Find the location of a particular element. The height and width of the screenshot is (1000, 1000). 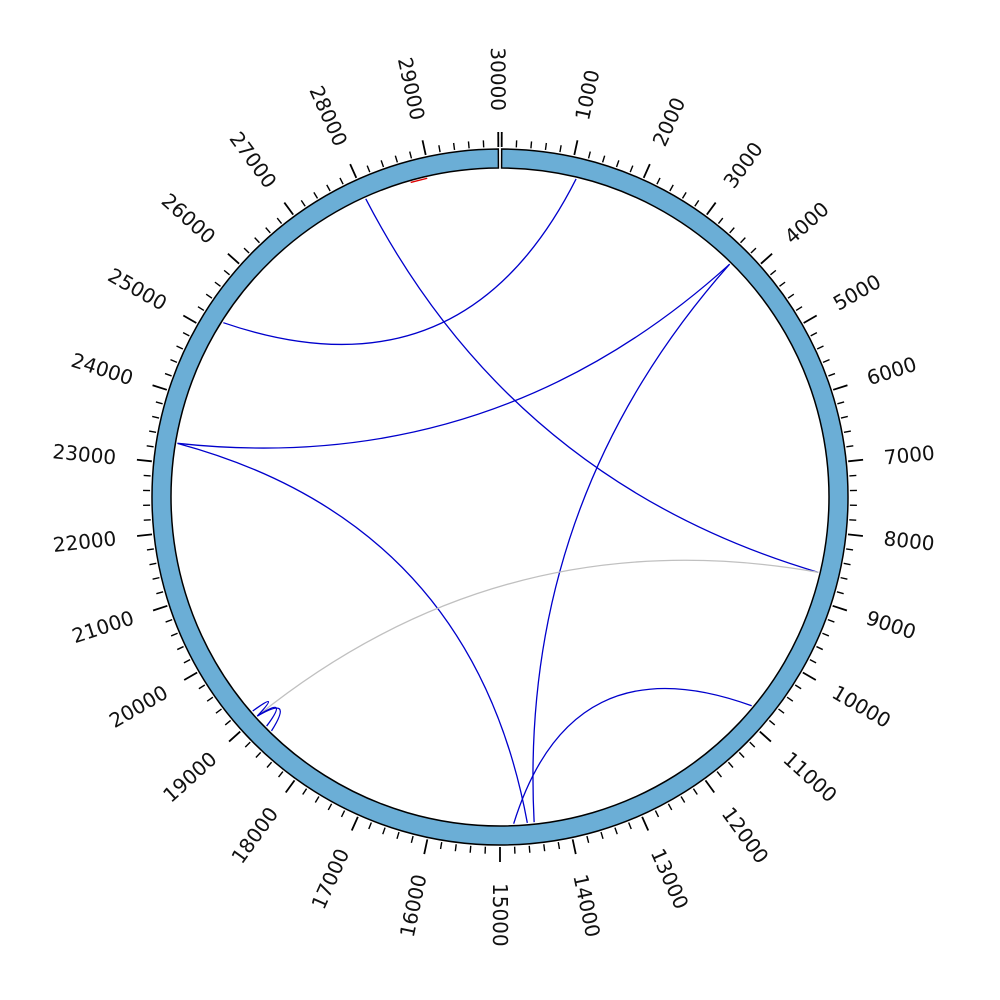

tick-label: 7000 is located at coordinates (909, 455).